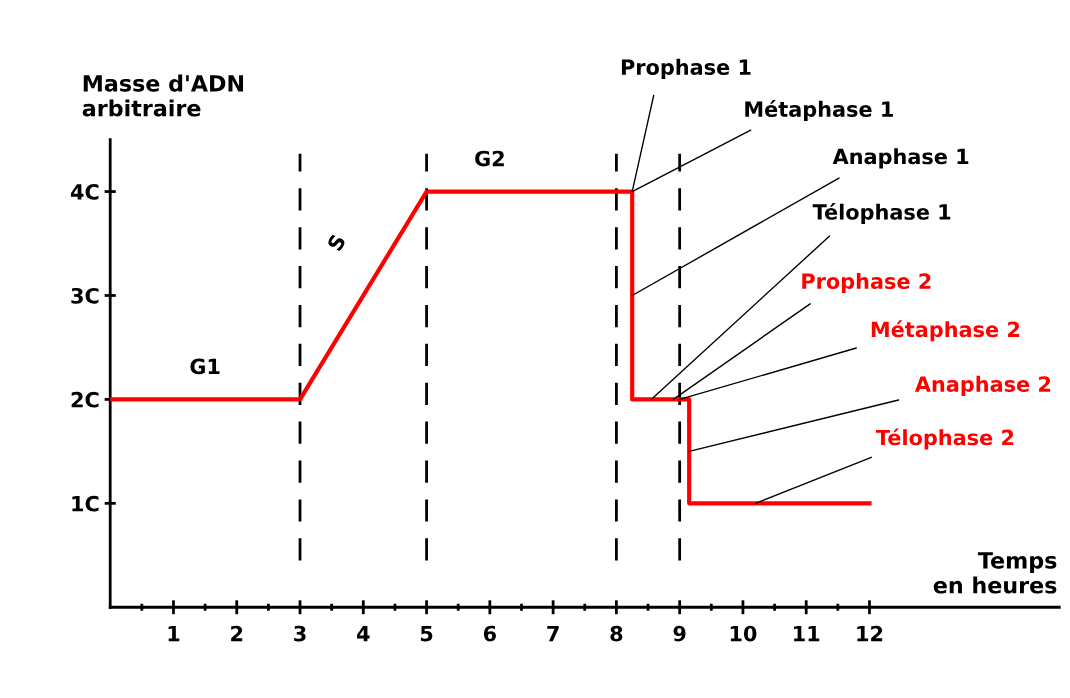 The height and width of the screenshot is (698, 1070). I want to click on y-axis-title: Masse d'ADN arbitraire, so click(163, 95).